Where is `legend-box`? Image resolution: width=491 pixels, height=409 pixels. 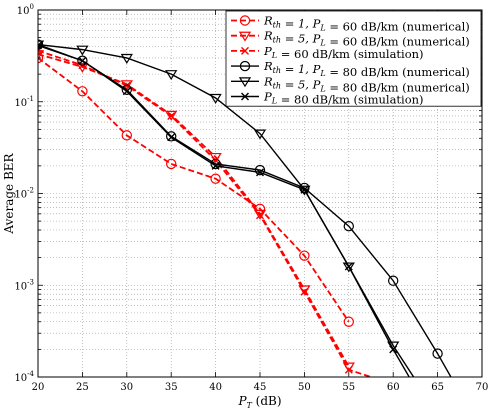 legend-box is located at coordinates (353, 58).